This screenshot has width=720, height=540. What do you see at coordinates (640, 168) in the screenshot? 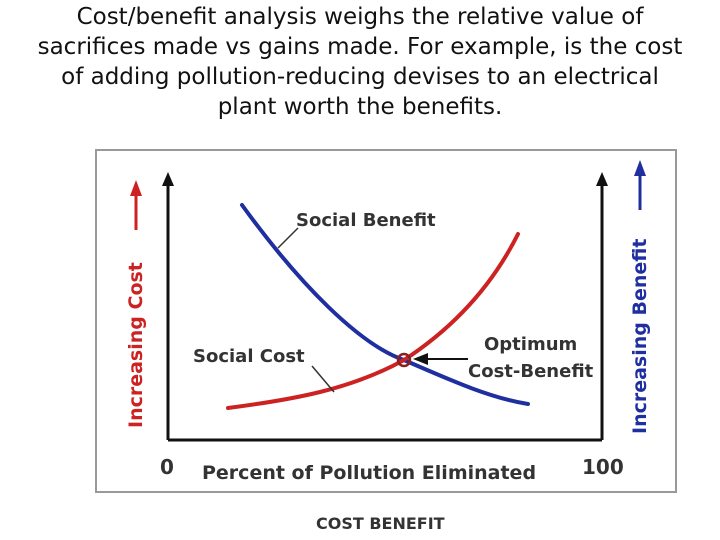
I see `right-label-arrow-icon` at bounding box center [640, 168].